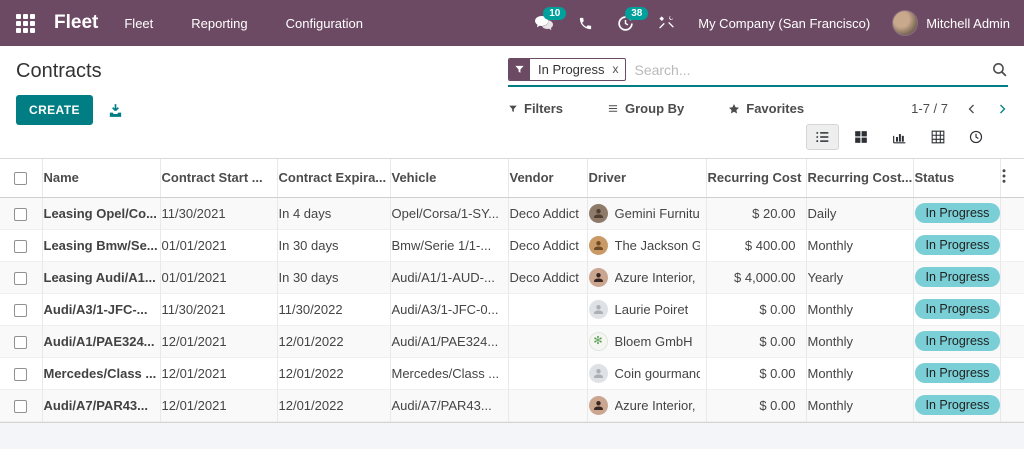 This screenshot has height=459, width=1024. Describe the element at coordinates (1002, 109) in the screenshot. I see `pager-next-icon` at that location.